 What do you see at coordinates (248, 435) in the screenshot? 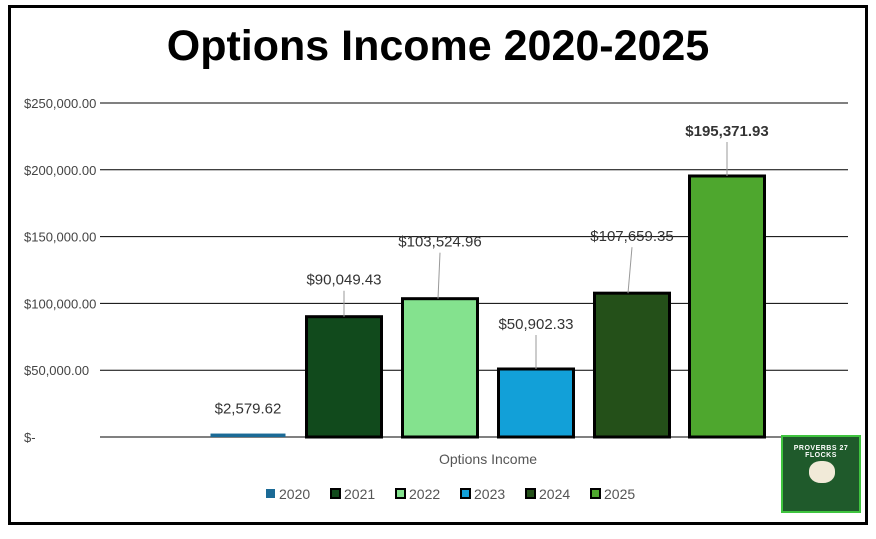
I see `bar-2020` at bounding box center [248, 435].